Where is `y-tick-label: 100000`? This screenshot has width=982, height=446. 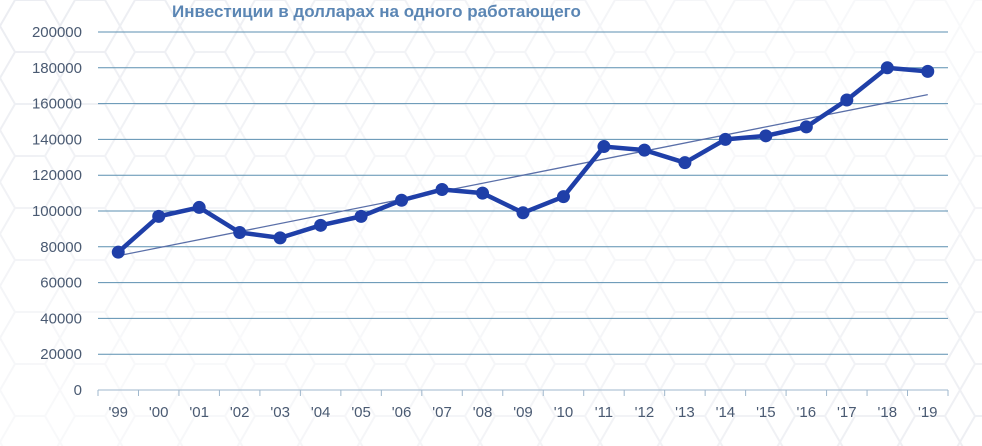 y-tick-label: 100000 is located at coordinates (57, 211).